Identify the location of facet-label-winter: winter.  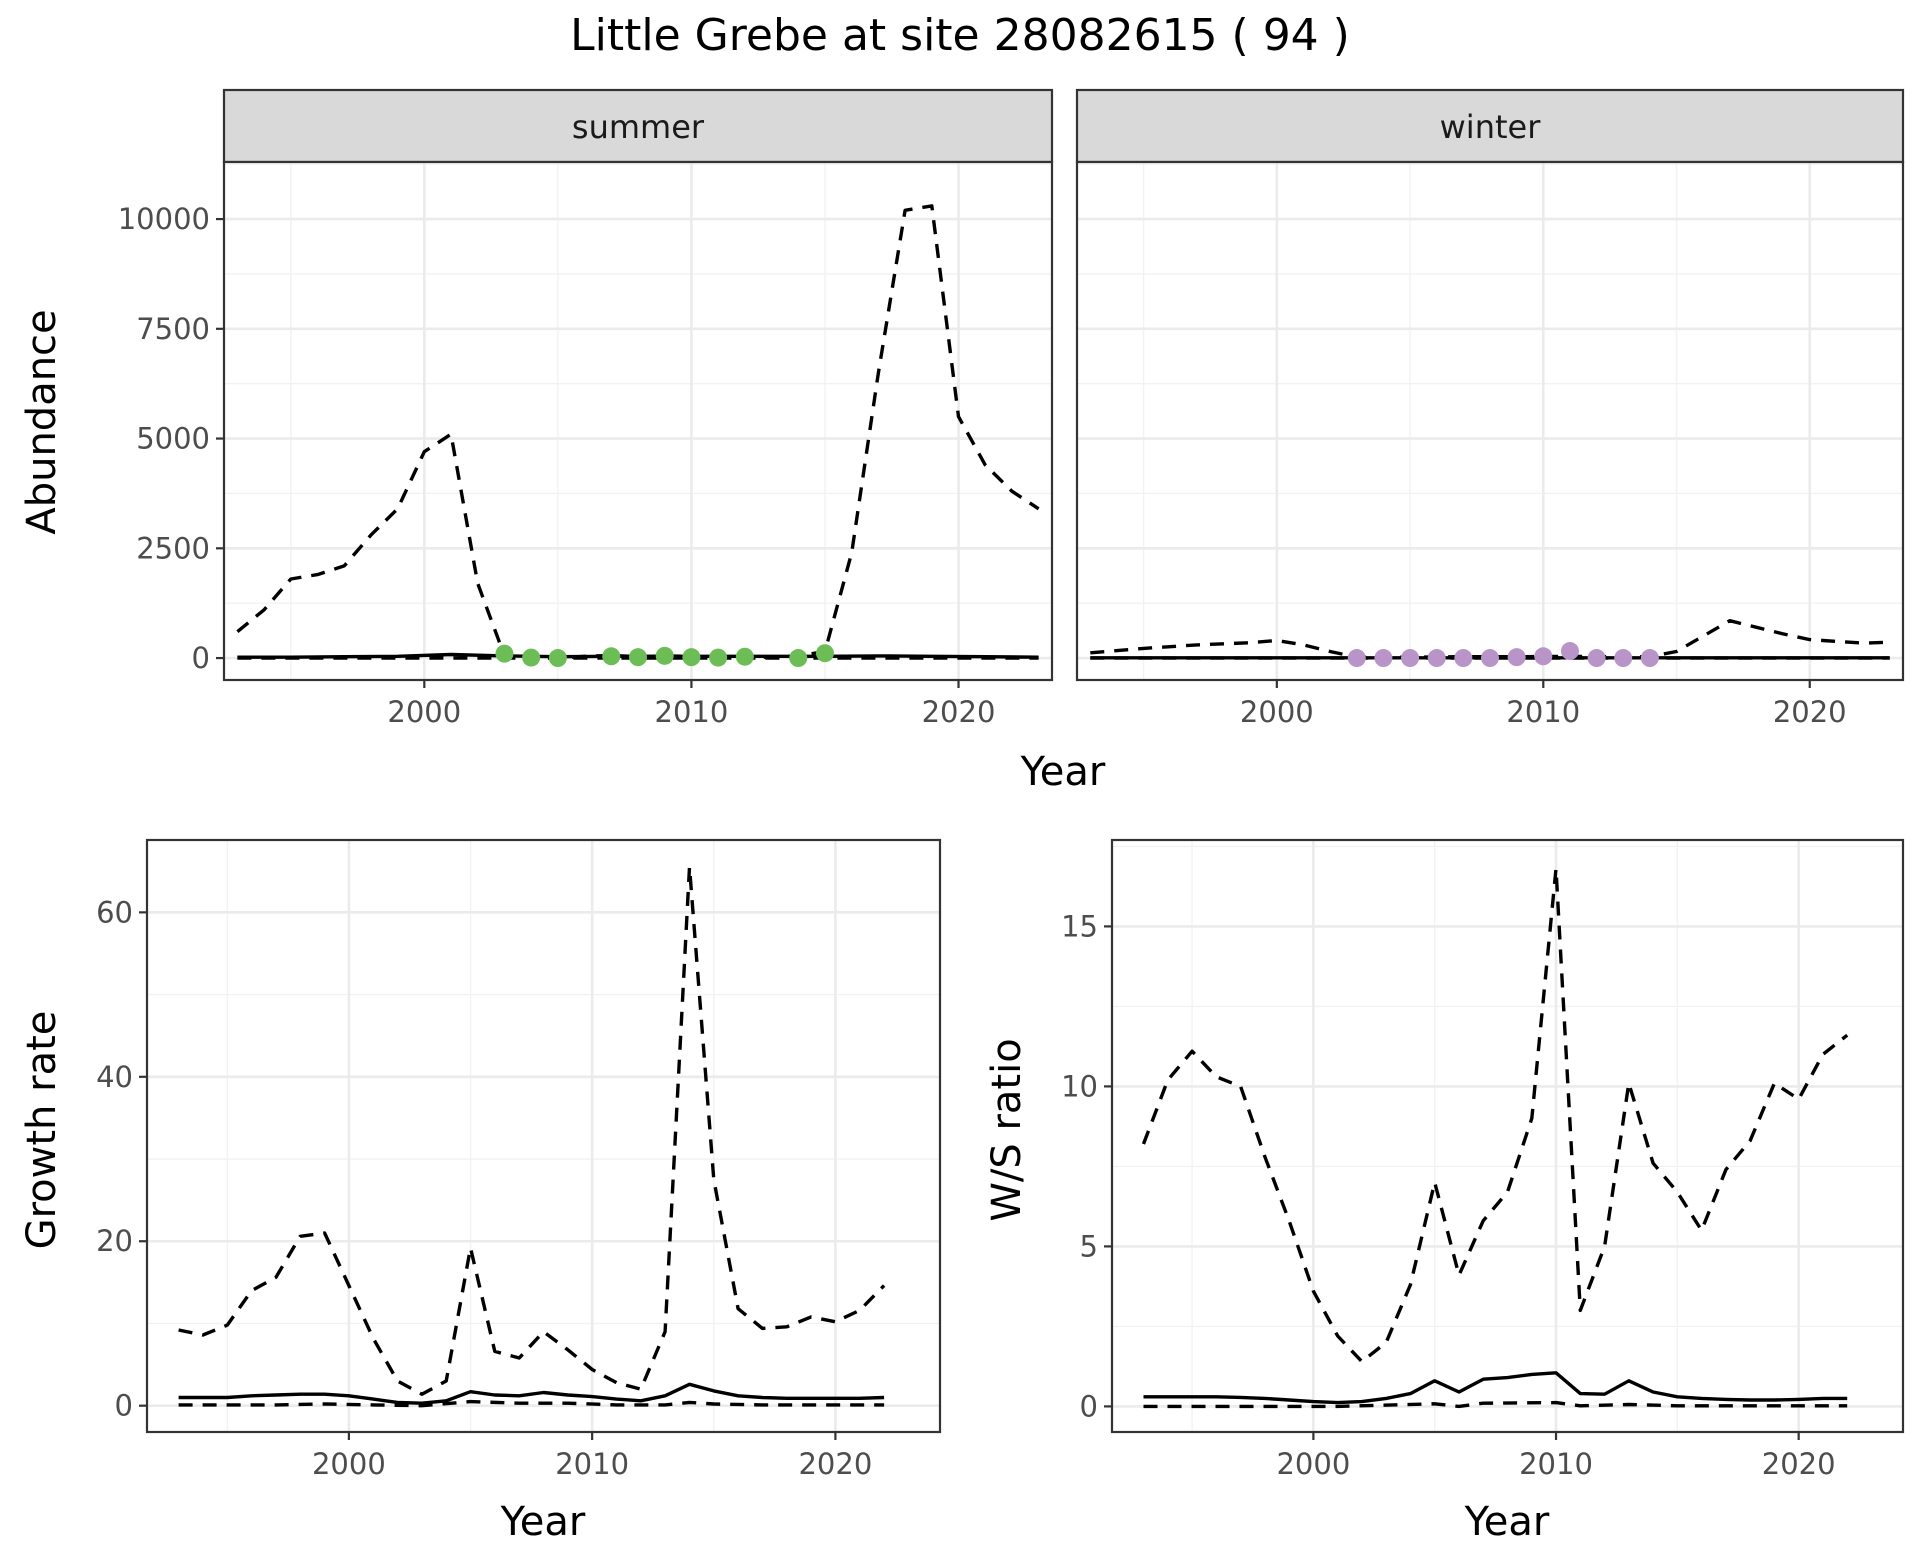
(1491, 127).